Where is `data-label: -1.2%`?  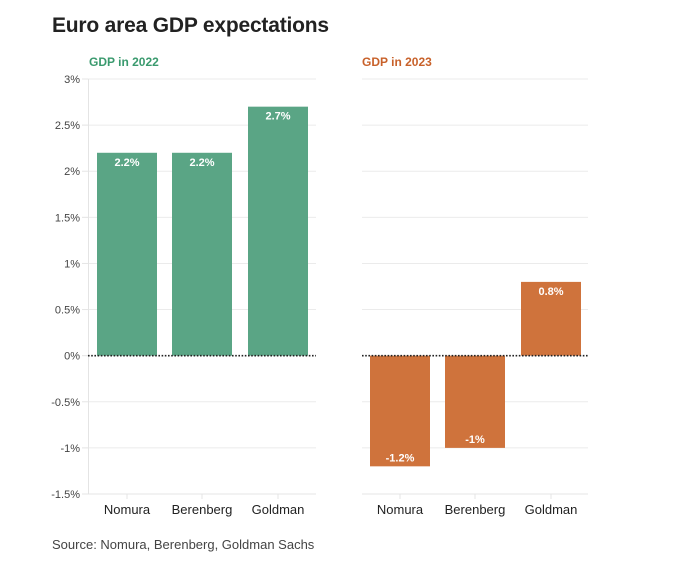
data-label: -1.2% is located at coordinates (400, 458).